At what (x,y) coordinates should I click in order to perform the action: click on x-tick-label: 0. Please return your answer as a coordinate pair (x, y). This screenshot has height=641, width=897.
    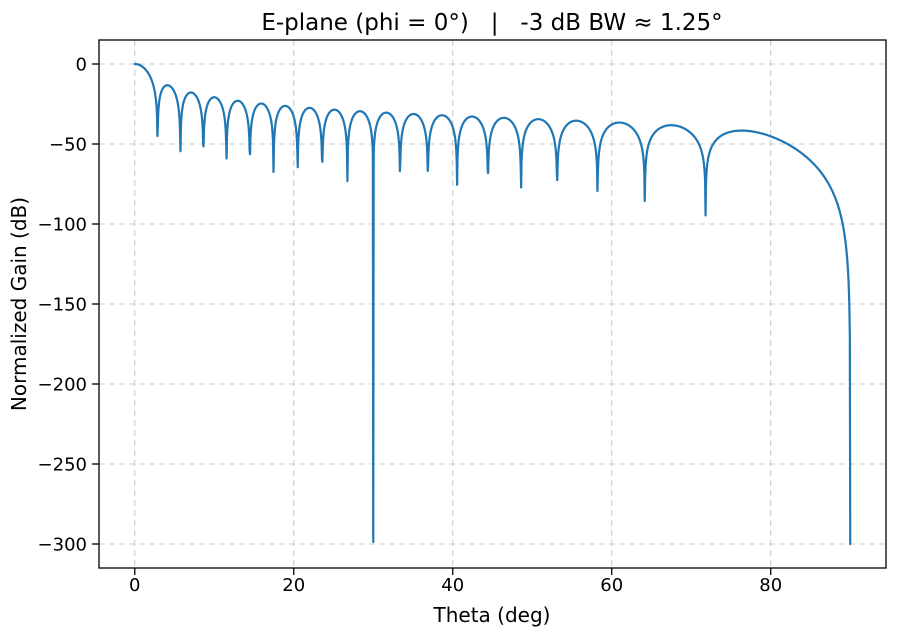
    Looking at the image, I should click on (134, 585).